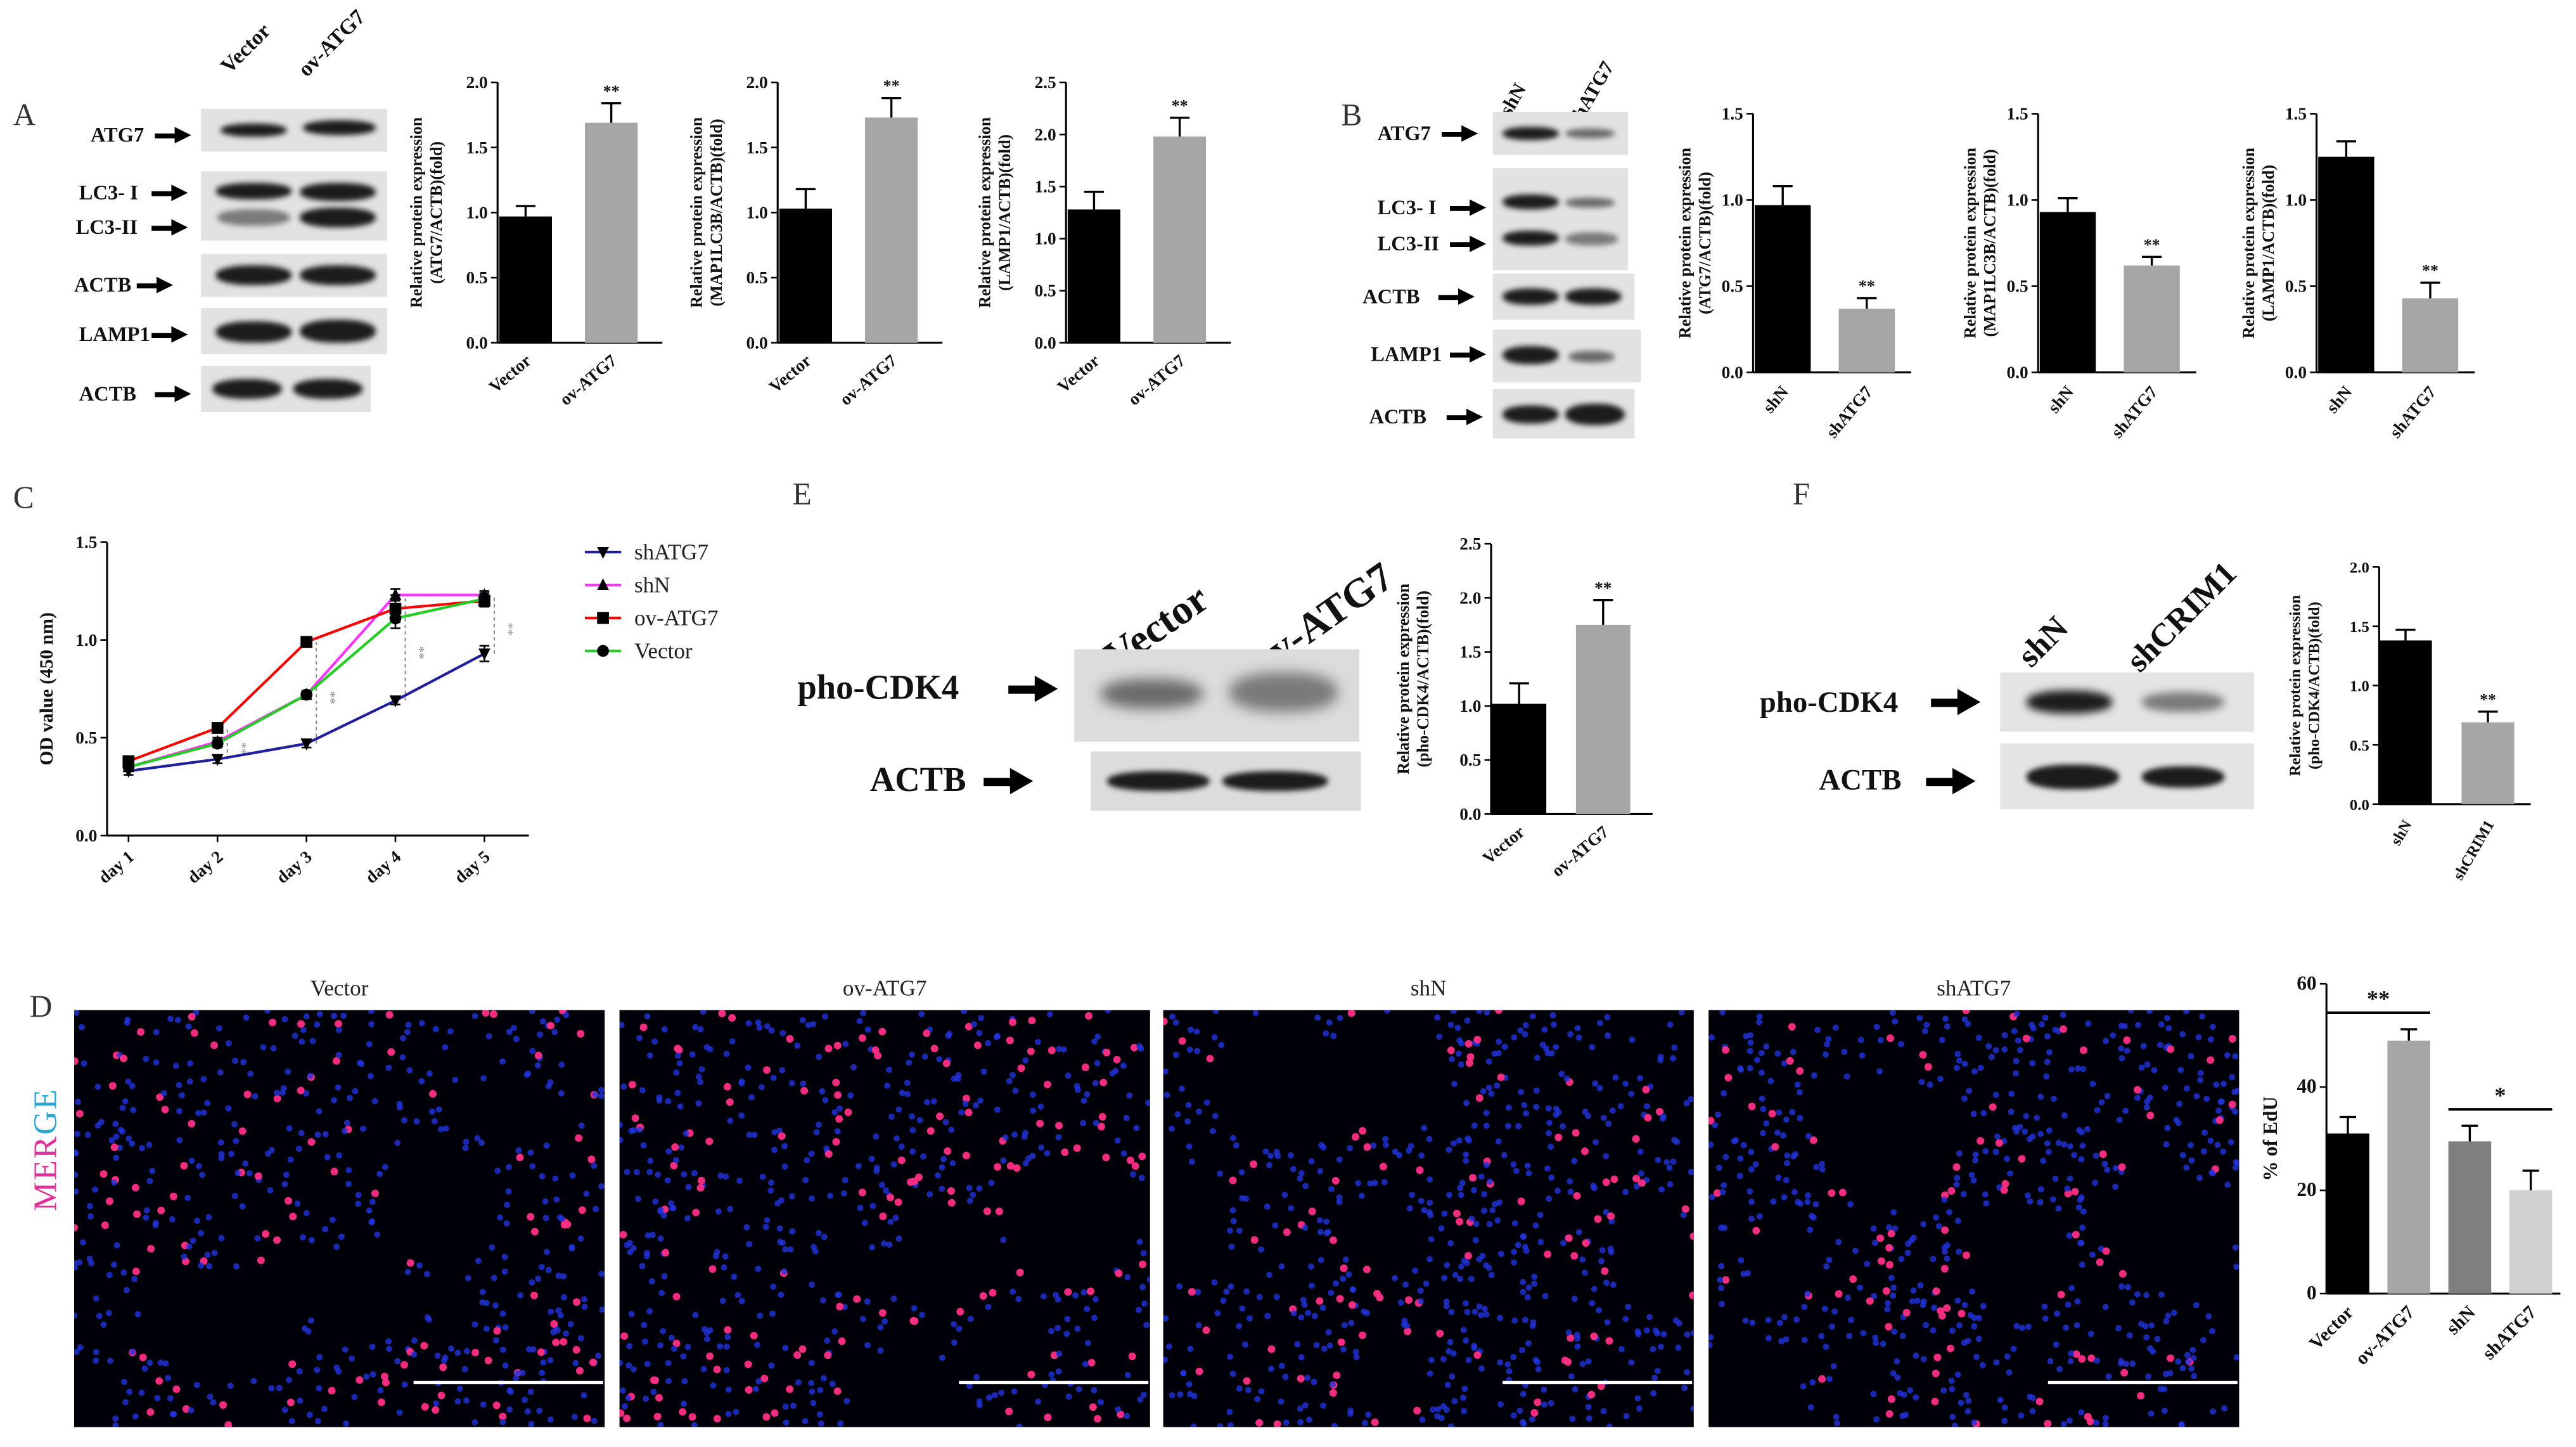 Image resolution: width=2576 pixels, height=1447 pixels. I want to click on significance-label: **, so click(2152, 245).